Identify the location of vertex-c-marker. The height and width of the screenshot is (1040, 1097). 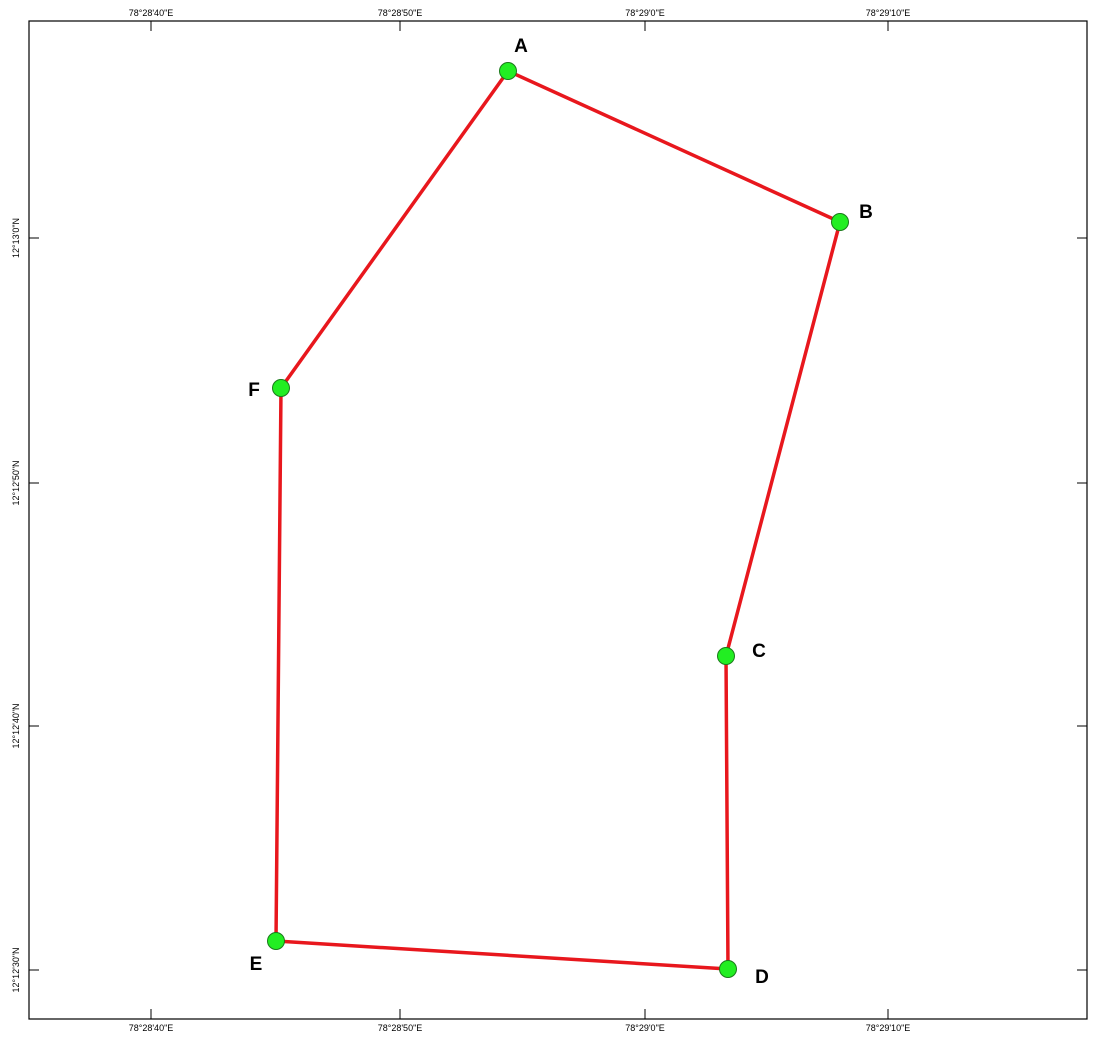
(726, 656).